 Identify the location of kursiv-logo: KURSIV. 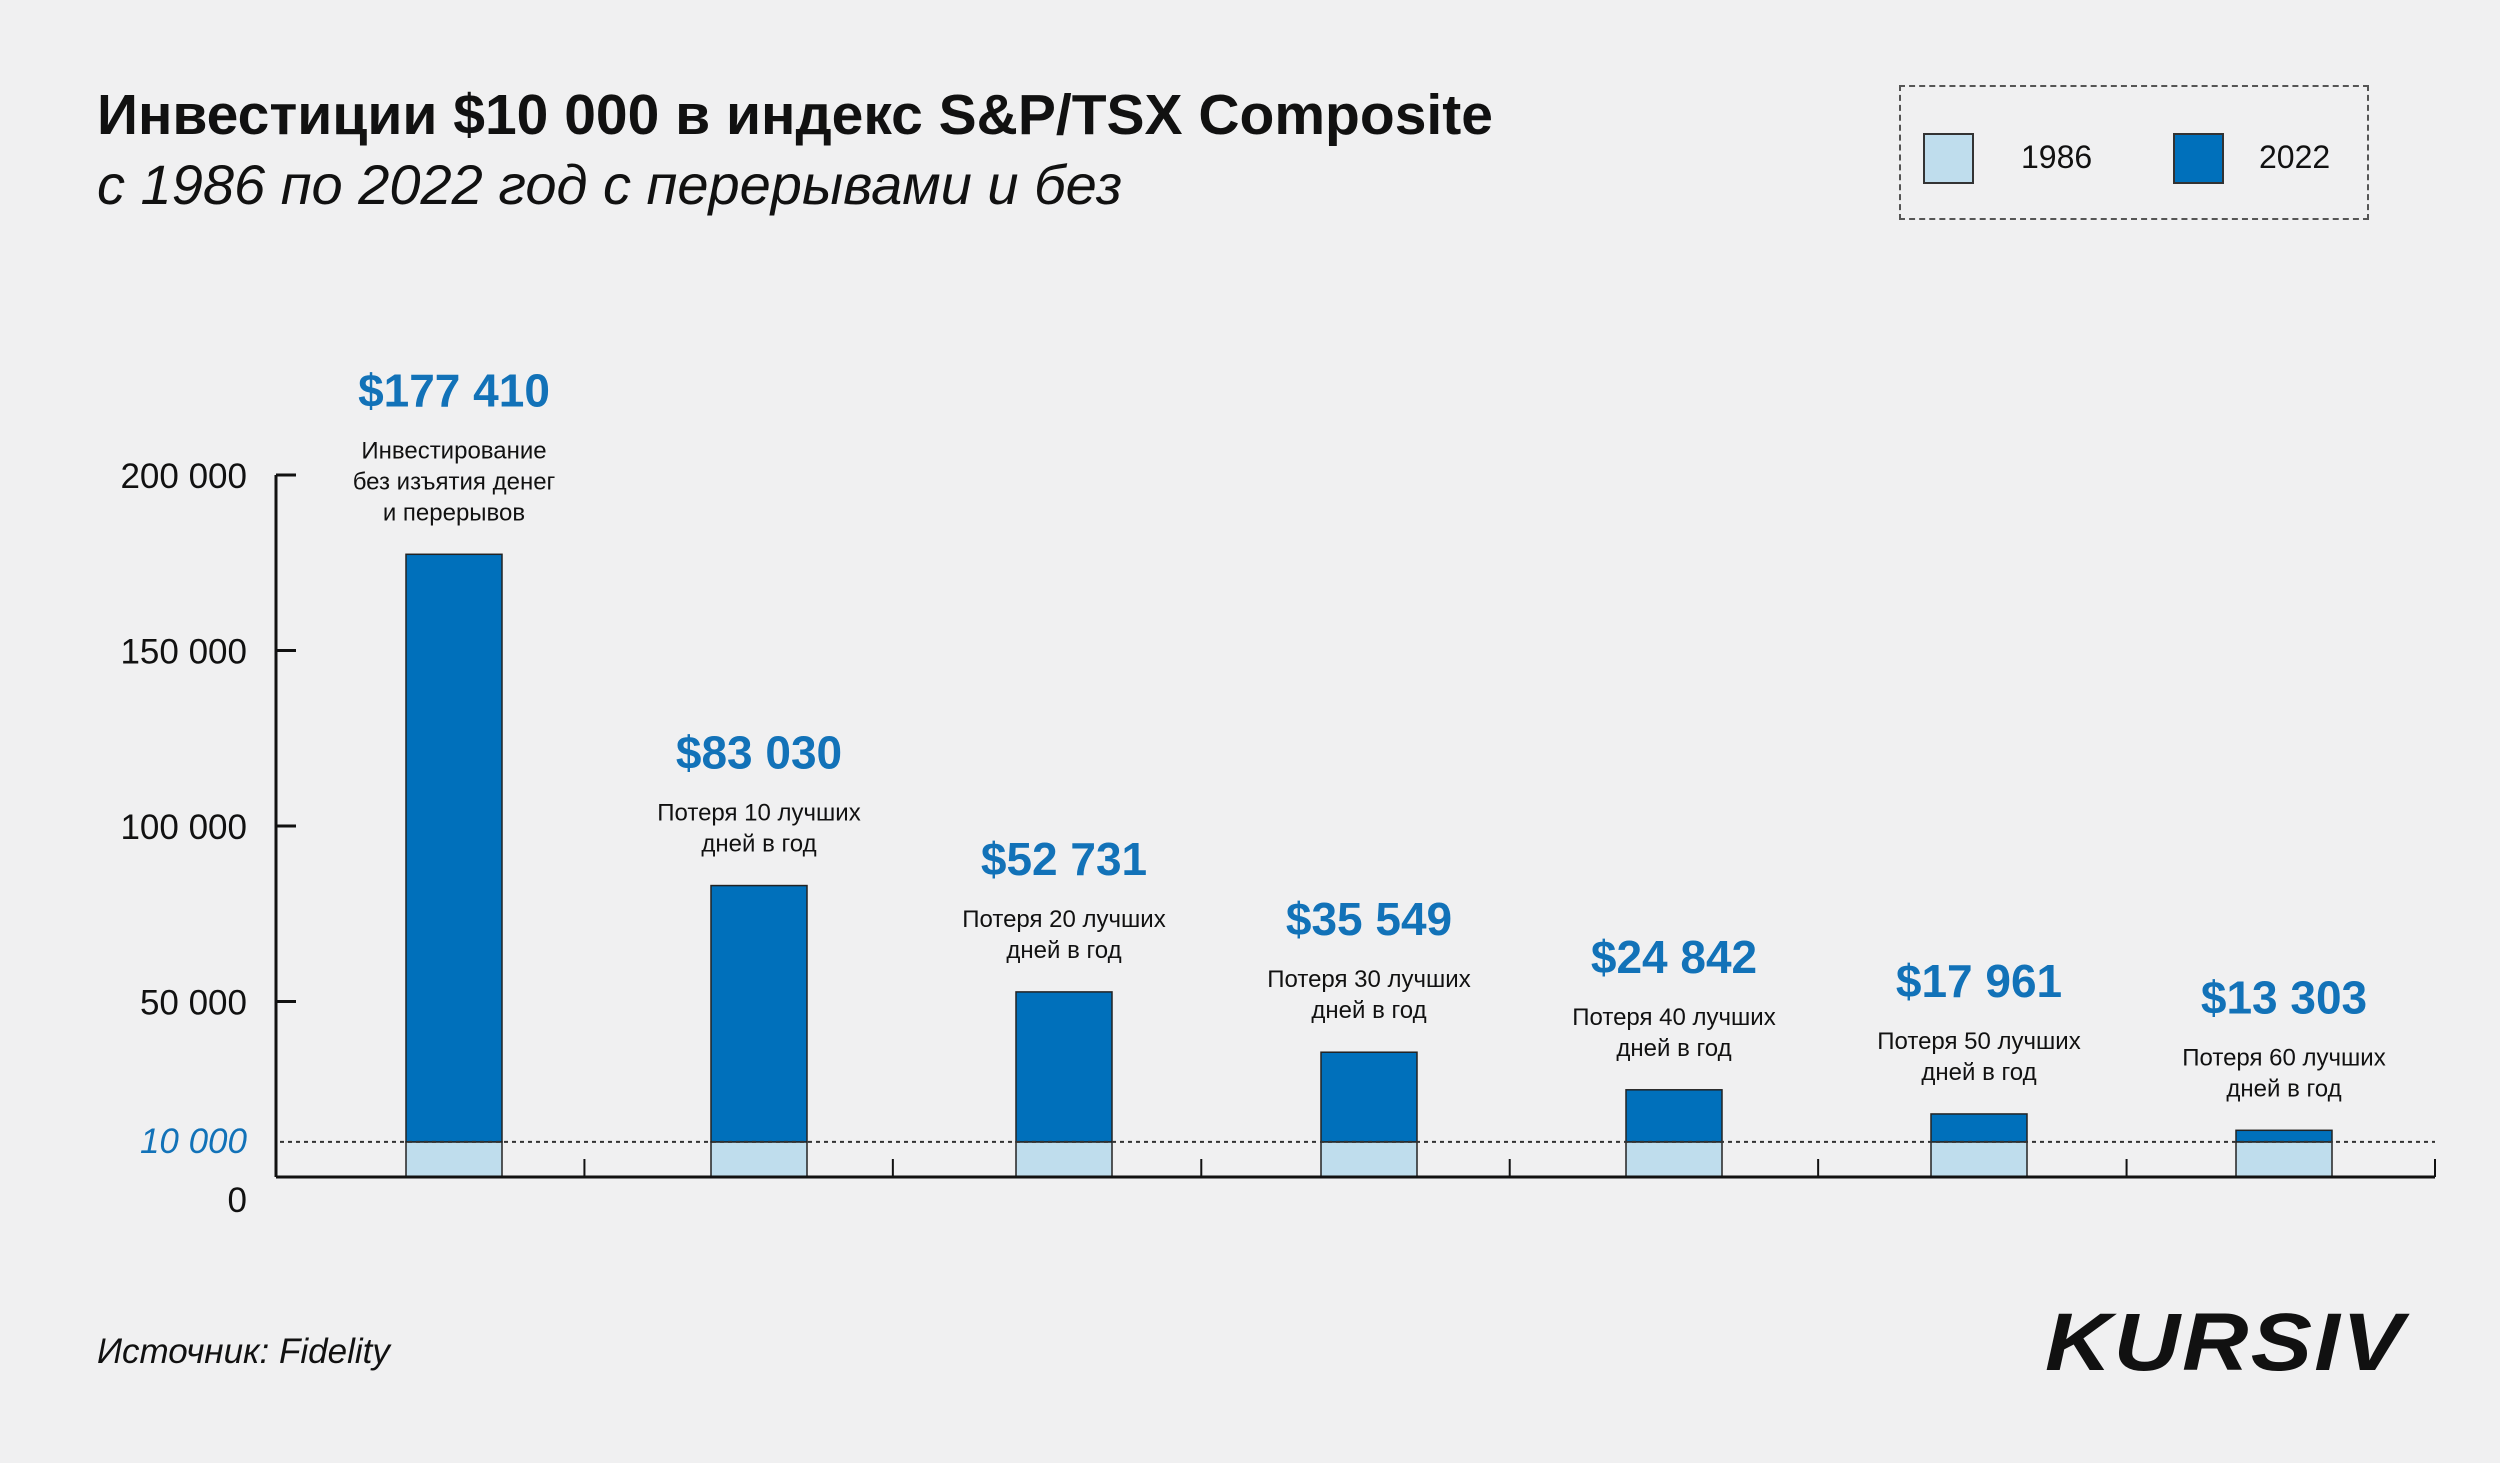
(2225, 1342).